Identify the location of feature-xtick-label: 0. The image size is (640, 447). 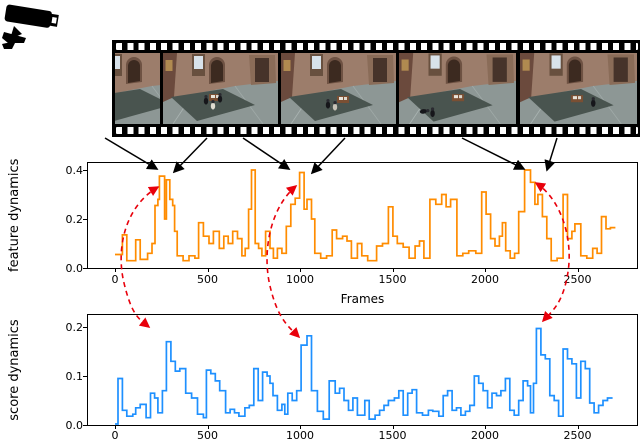
(115, 279).